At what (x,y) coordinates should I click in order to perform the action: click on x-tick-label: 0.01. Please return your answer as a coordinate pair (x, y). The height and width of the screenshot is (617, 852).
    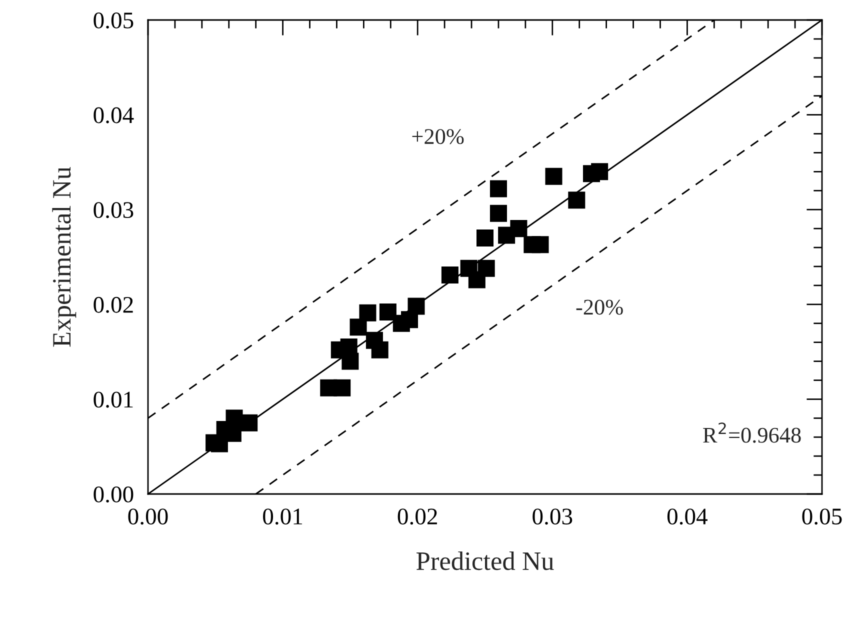
    Looking at the image, I should click on (282, 516).